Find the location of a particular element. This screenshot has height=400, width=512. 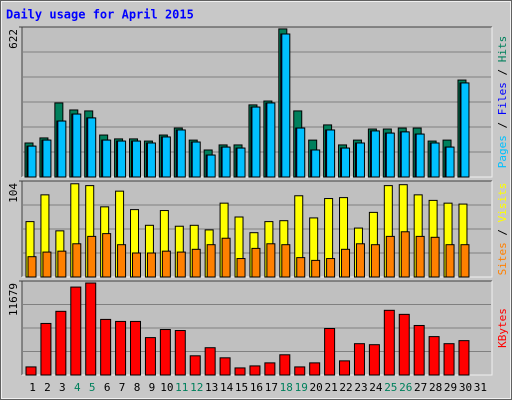

x-tick-label: 10 is located at coordinates (166, 387).